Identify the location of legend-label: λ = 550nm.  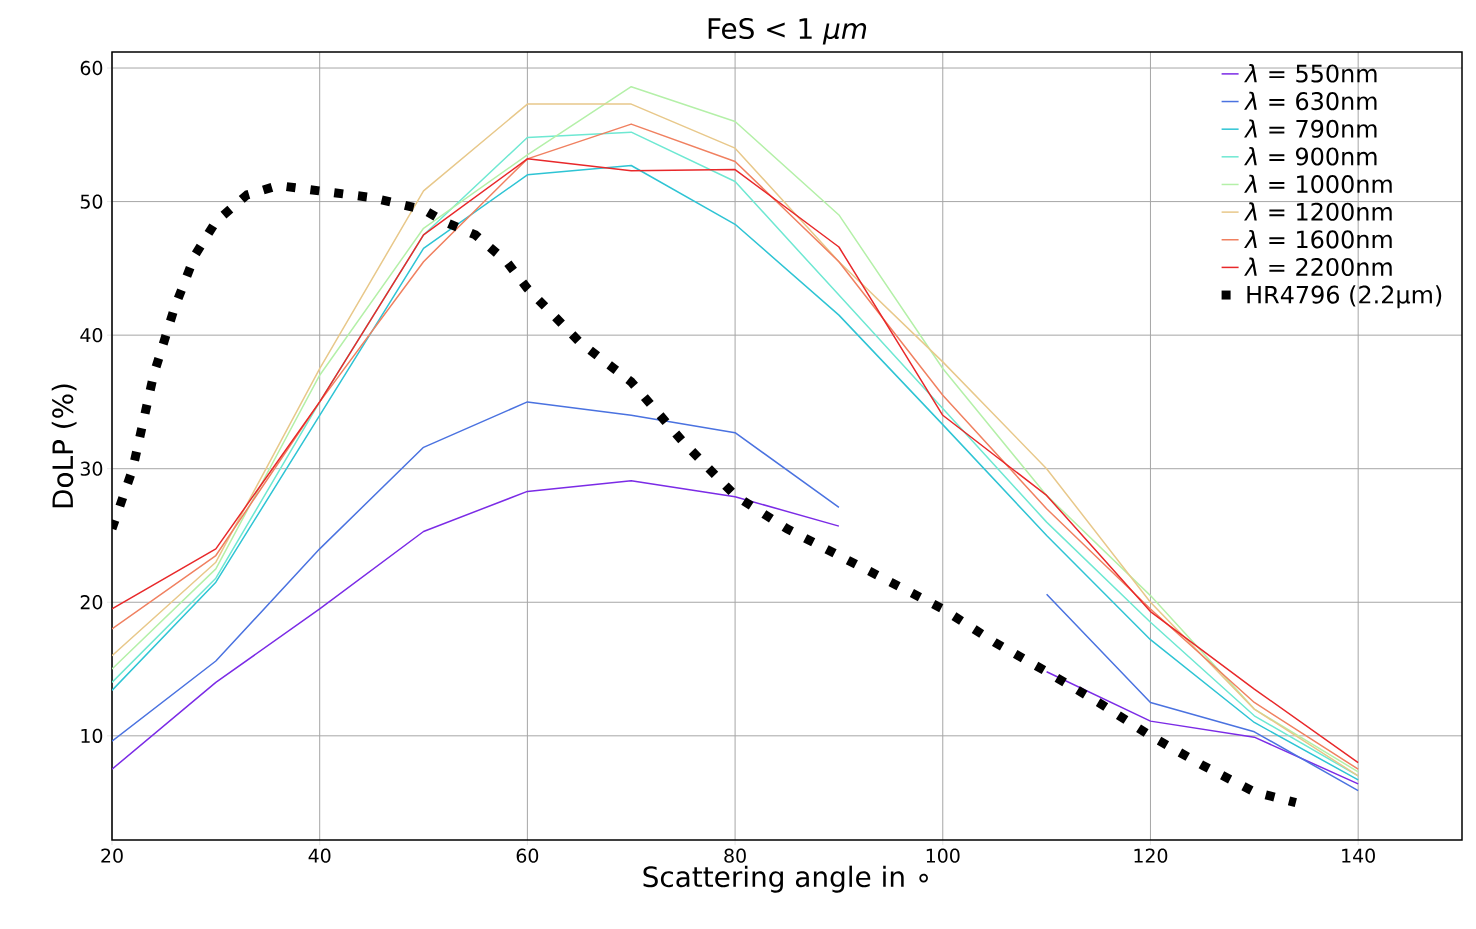
(1310, 73).